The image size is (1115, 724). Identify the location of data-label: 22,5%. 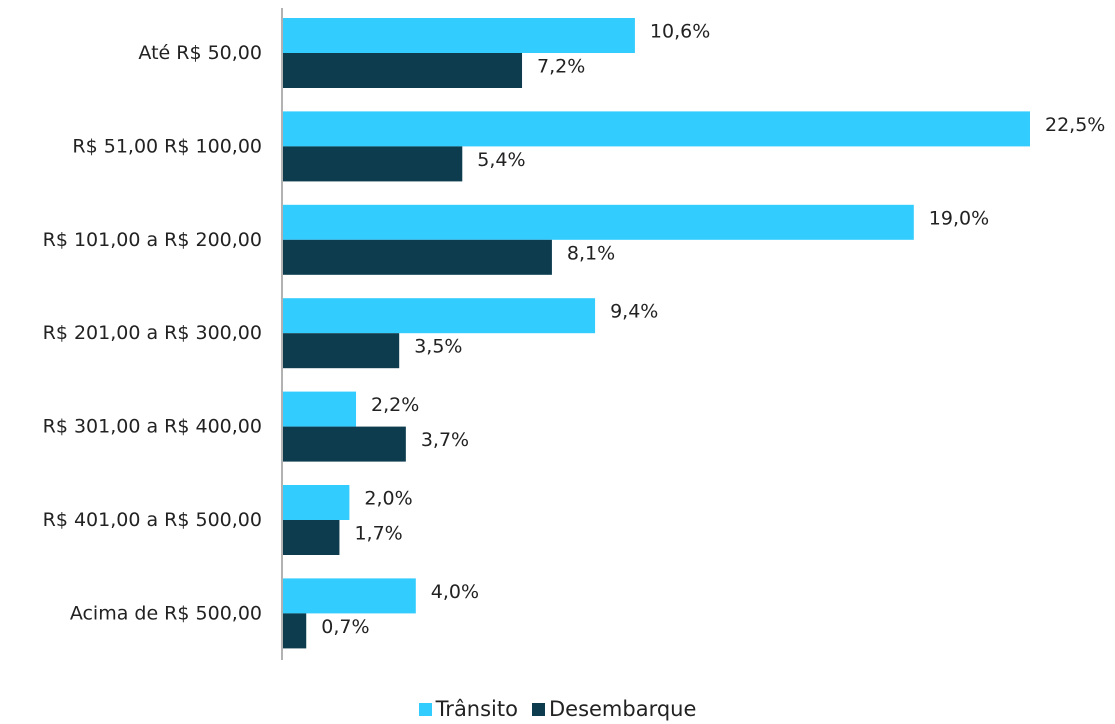
(1075, 125).